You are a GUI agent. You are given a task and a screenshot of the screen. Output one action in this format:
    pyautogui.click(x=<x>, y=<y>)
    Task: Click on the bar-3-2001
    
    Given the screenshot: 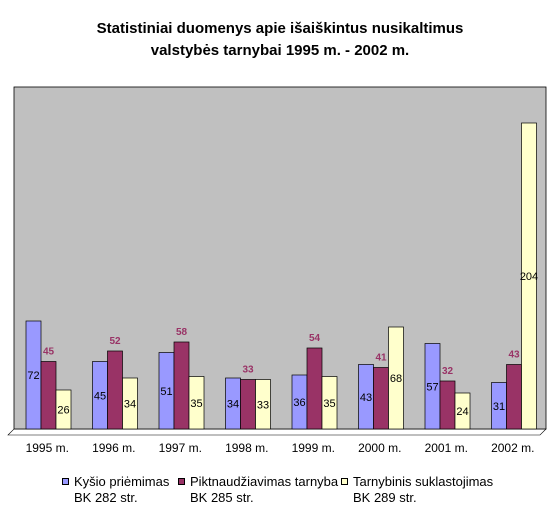 What is the action you would take?
    pyautogui.click(x=462, y=411)
    